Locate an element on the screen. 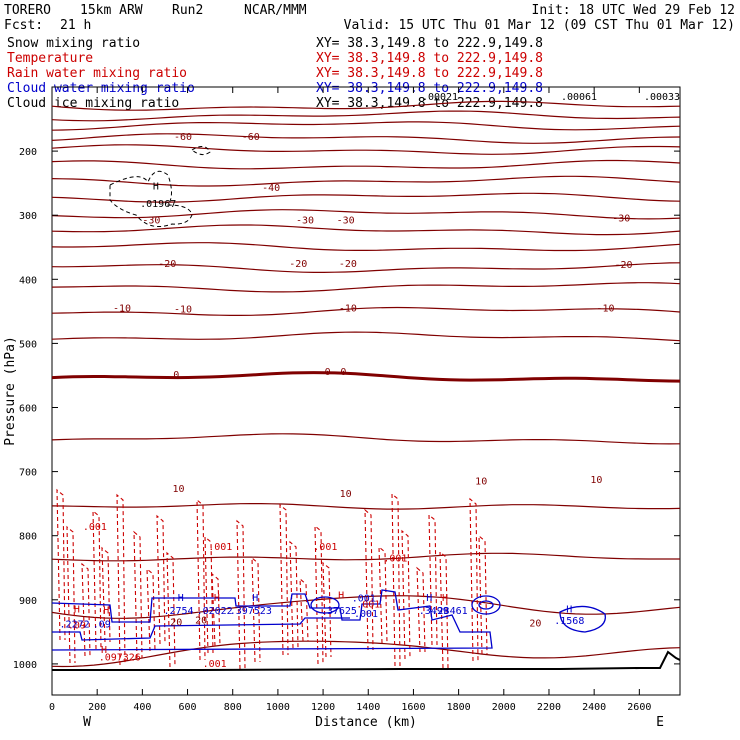 The image size is (740, 740). x-tick-label: 400 is located at coordinates (142, 707).